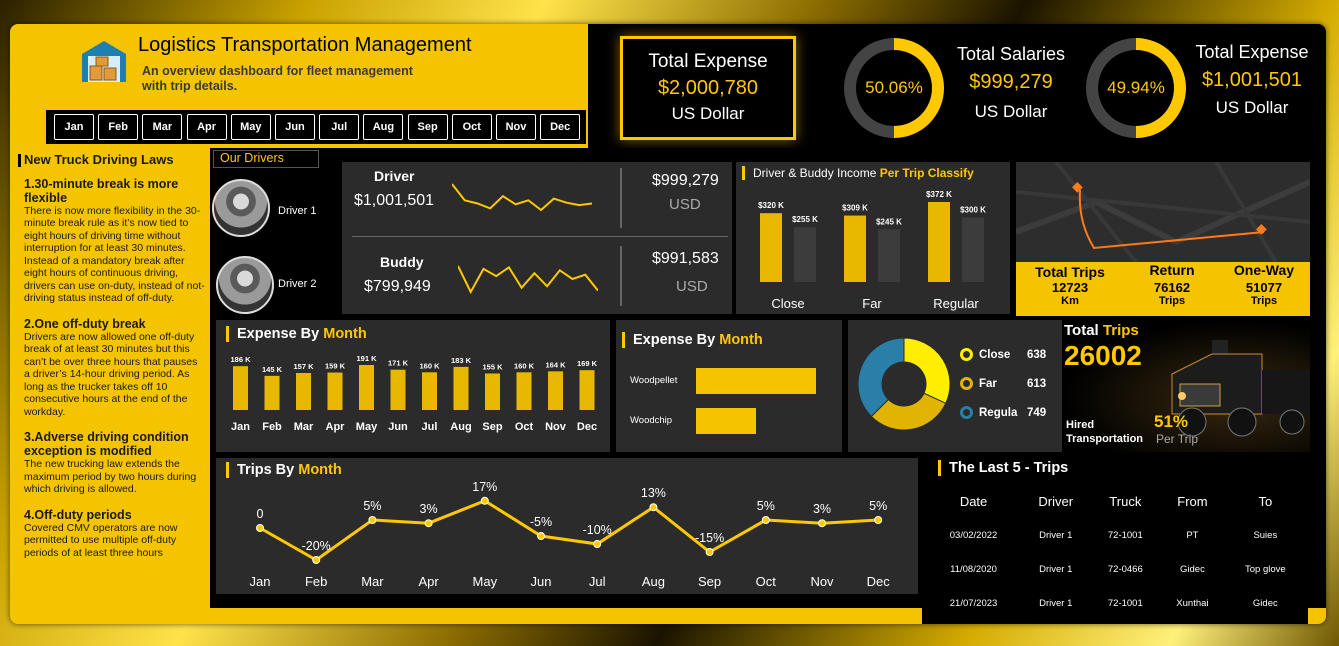 The height and width of the screenshot is (646, 1339). What do you see at coordinates (1010, 383) in the screenshot?
I see `donut-legend-item: Far 613` at bounding box center [1010, 383].